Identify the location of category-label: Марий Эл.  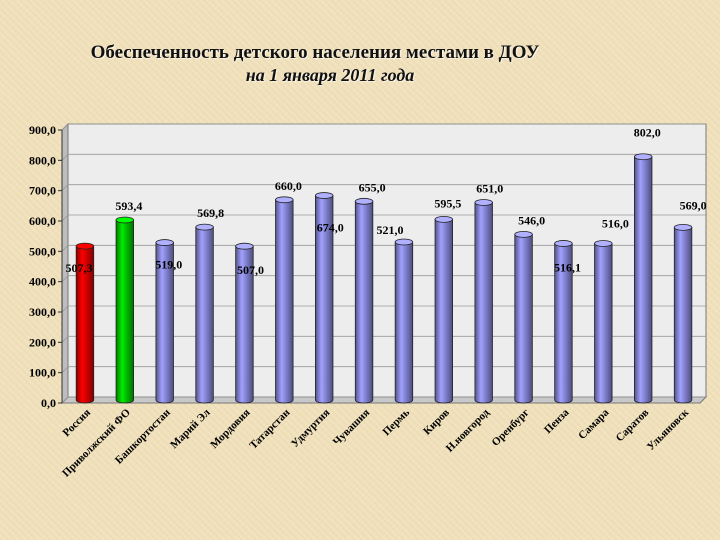
(190, 429).